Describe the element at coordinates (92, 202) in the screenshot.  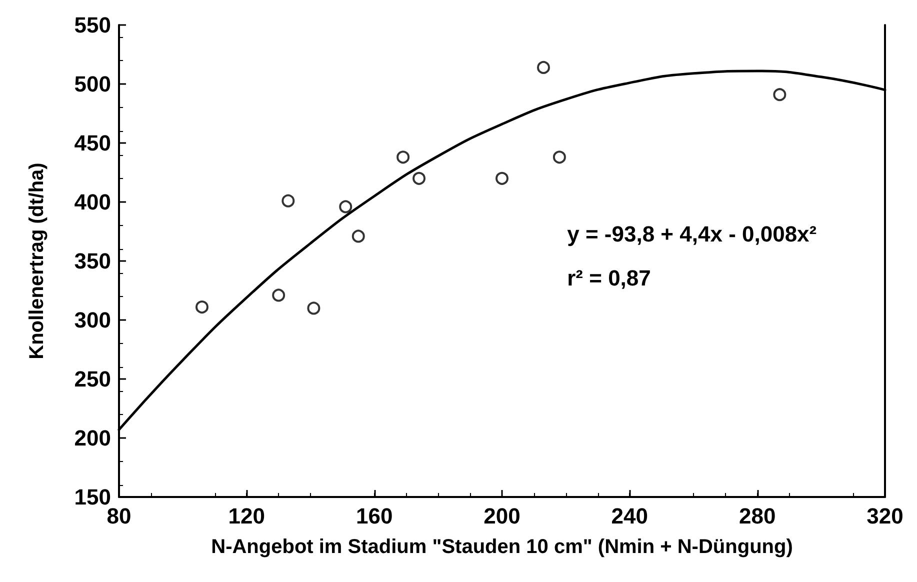
I see `y-tick-label: 400` at that location.